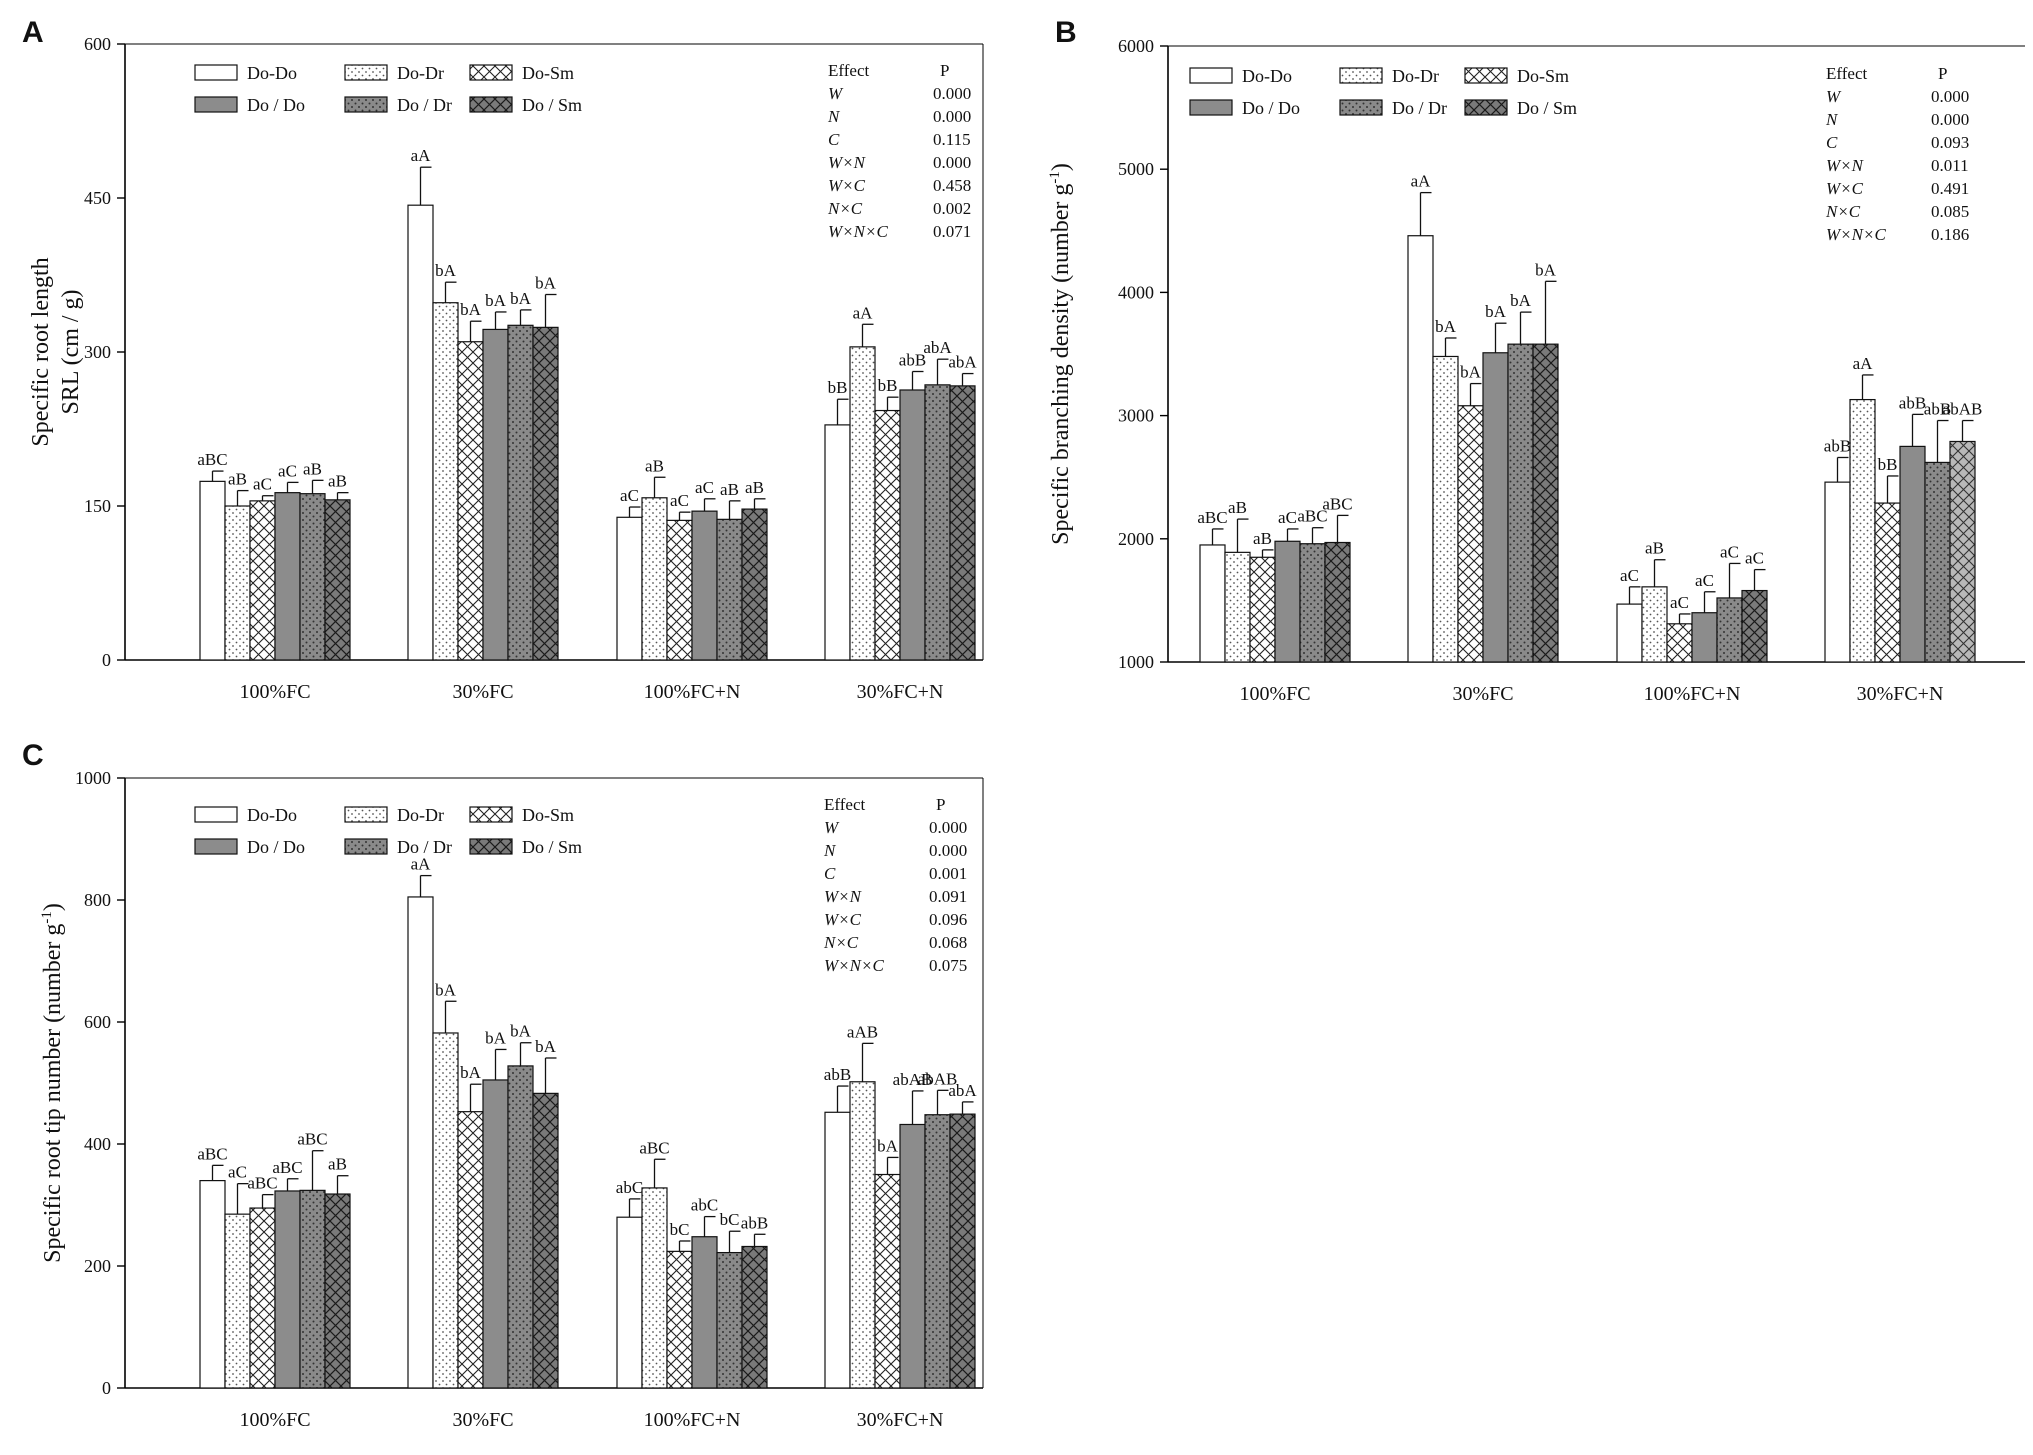 This screenshot has height=1455, width=2033. I want to click on panel-a-significance-label: bB, so click(888, 385).